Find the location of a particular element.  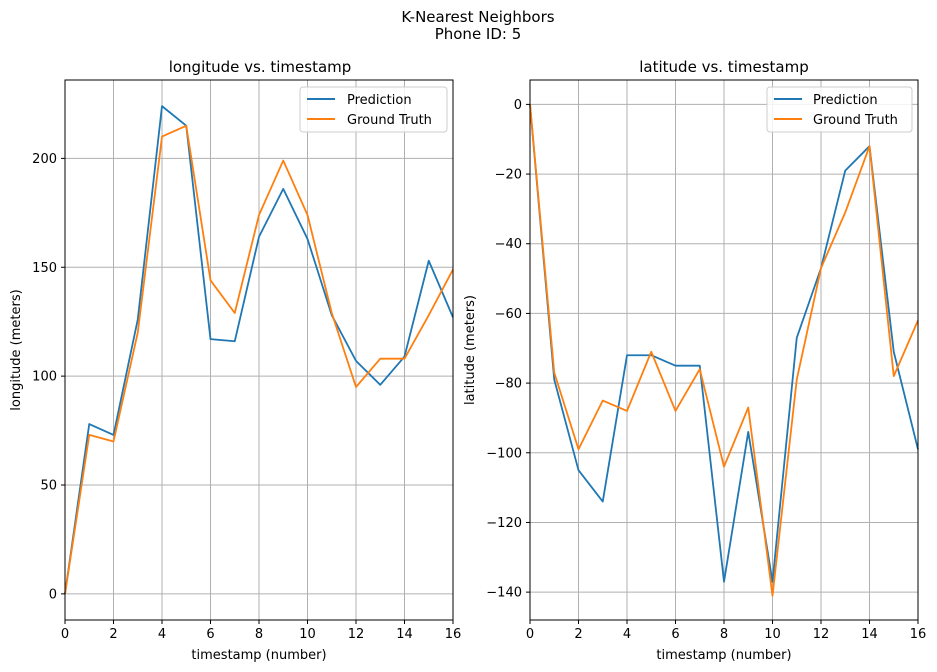

plot-latitude-legend: Prediction Ground Truth is located at coordinates (839, 109).